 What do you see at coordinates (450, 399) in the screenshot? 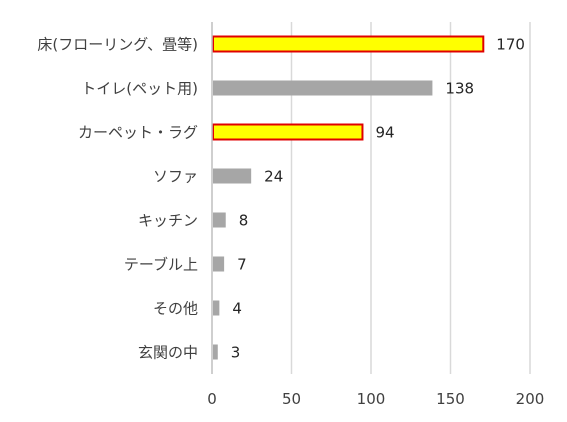
I see `x-tick-label: 150` at bounding box center [450, 399].